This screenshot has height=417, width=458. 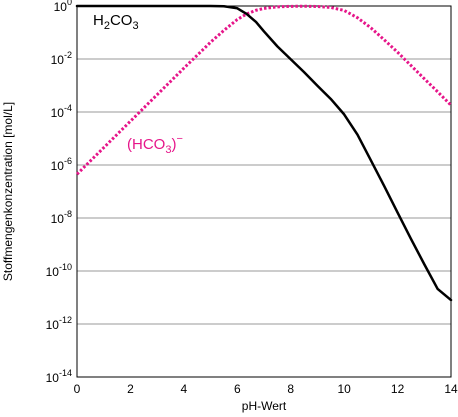 I want to click on y-tick-label: 10⁻⁶, so click(x=61, y=164).